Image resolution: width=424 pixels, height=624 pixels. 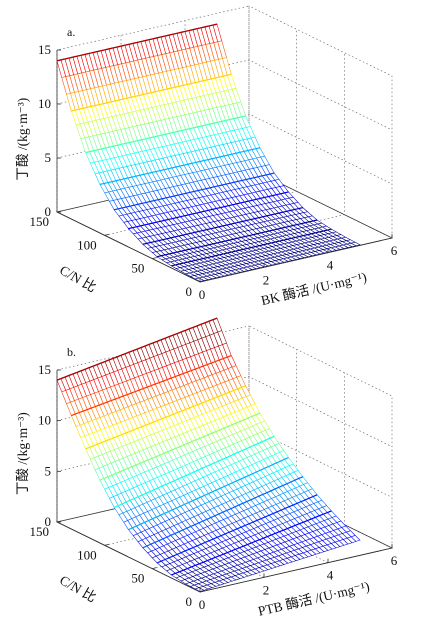 What do you see at coordinates (314, 599) in the screenshot?
I see `x-axis-title: PTB 酶活 /(U·mg⁻¹)` at bounding box center [314, 599].